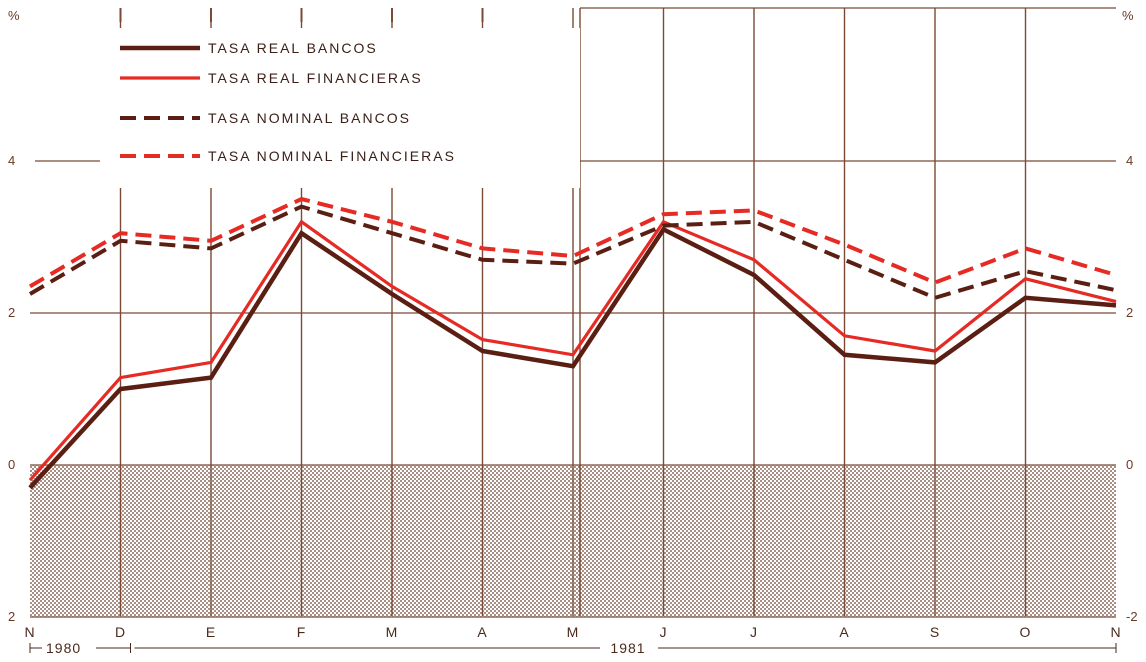 The width and height of the screenshot is (1146, 662). I want to click on y-unit-left: %, so click(14, 15).